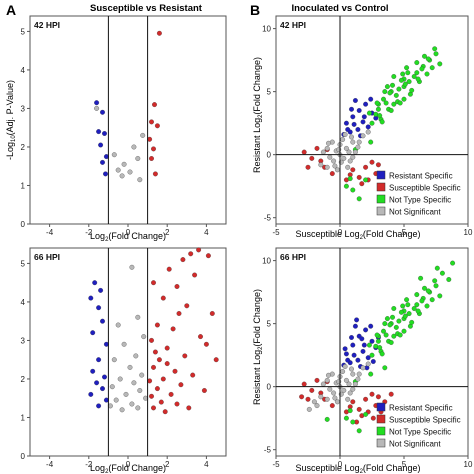 The image size is (474, 474). I want to click on y-tick-label: 0, so click(23, 224).